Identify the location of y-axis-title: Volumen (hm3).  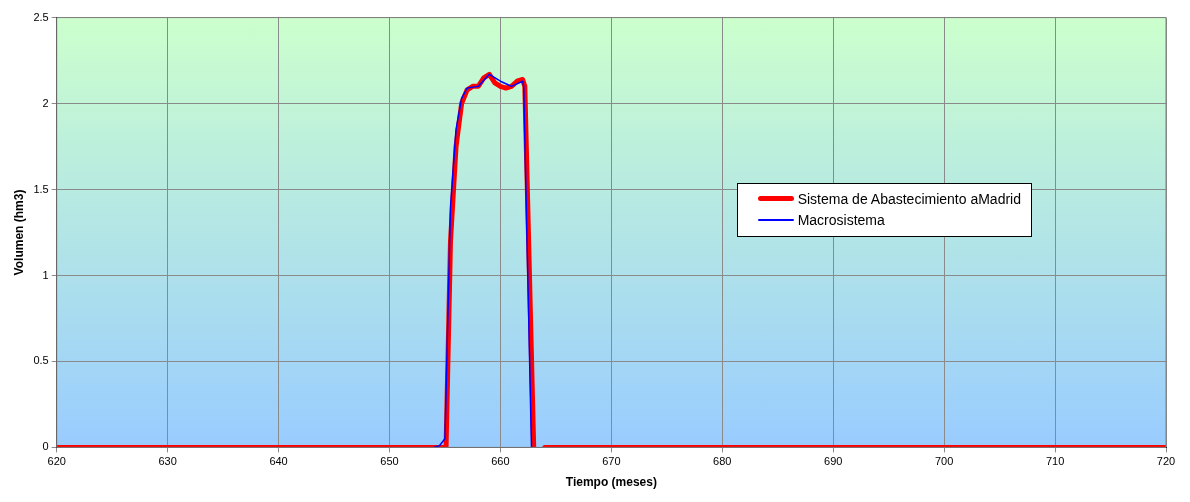
(18, 232).